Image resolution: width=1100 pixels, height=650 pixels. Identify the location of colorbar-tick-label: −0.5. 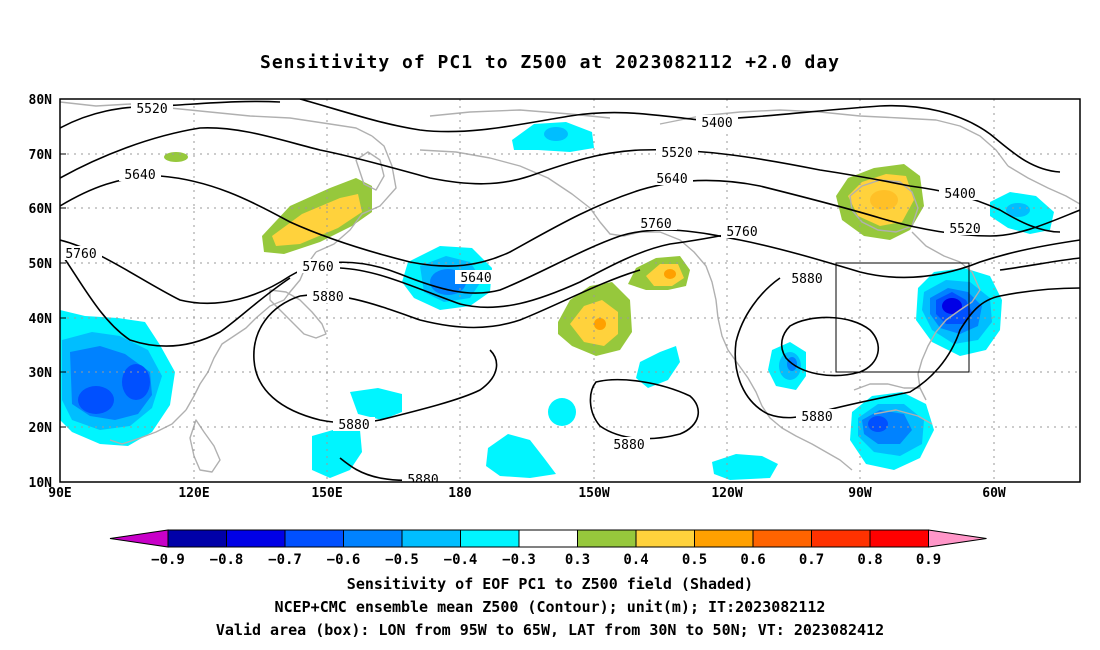
(402, 560).